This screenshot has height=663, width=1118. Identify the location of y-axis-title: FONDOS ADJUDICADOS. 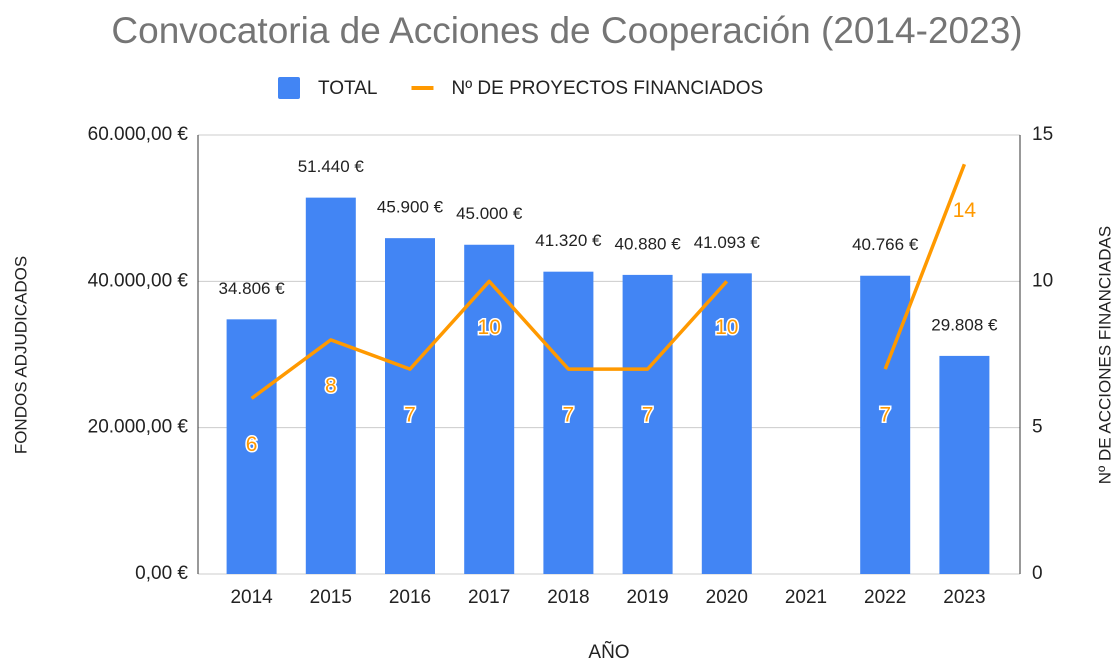
(20, 355).